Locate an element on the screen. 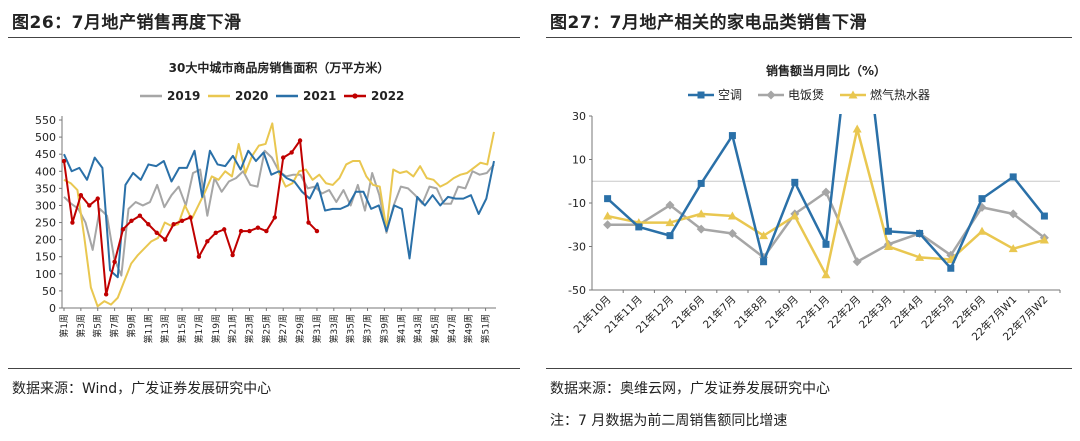 This screenshot has height=441, width=1080. x-tick-label: 第23周 is located at coordinates (249, 328).